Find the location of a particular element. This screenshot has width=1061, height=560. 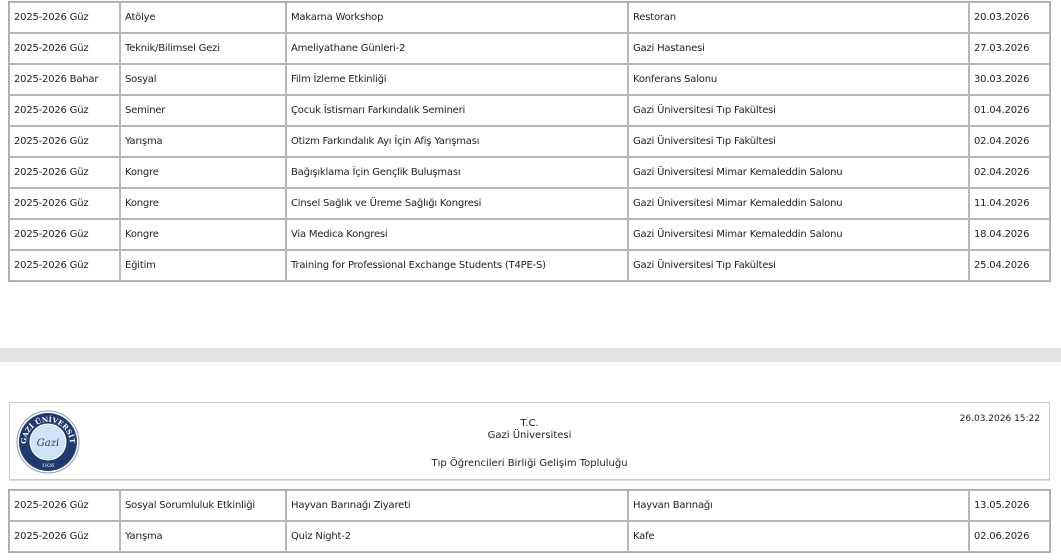

date-cell: 11.04.2026 is located at coordinates (1009, 203).